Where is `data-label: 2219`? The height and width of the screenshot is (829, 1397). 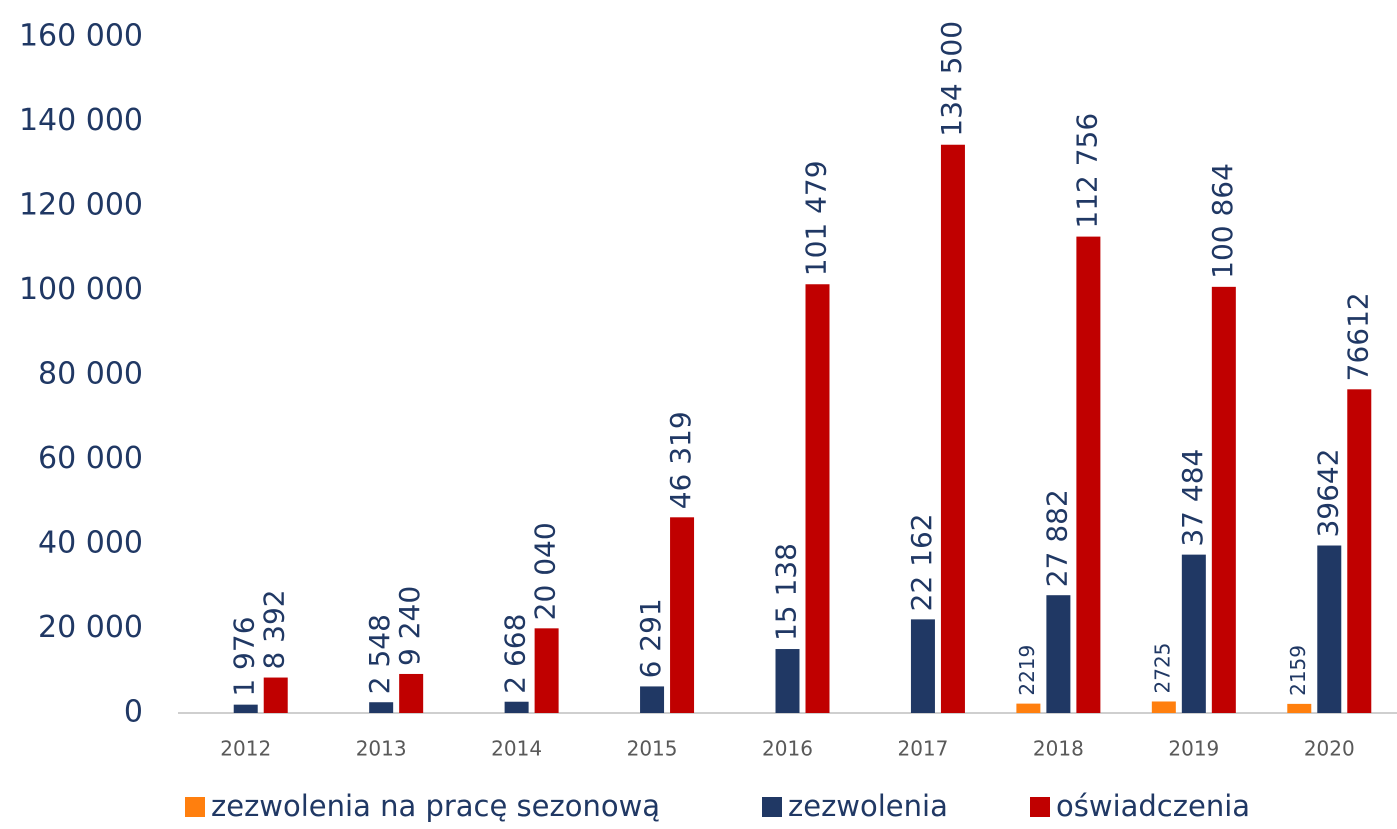
data-label: 2219 is located at coordinates (1027, 670).